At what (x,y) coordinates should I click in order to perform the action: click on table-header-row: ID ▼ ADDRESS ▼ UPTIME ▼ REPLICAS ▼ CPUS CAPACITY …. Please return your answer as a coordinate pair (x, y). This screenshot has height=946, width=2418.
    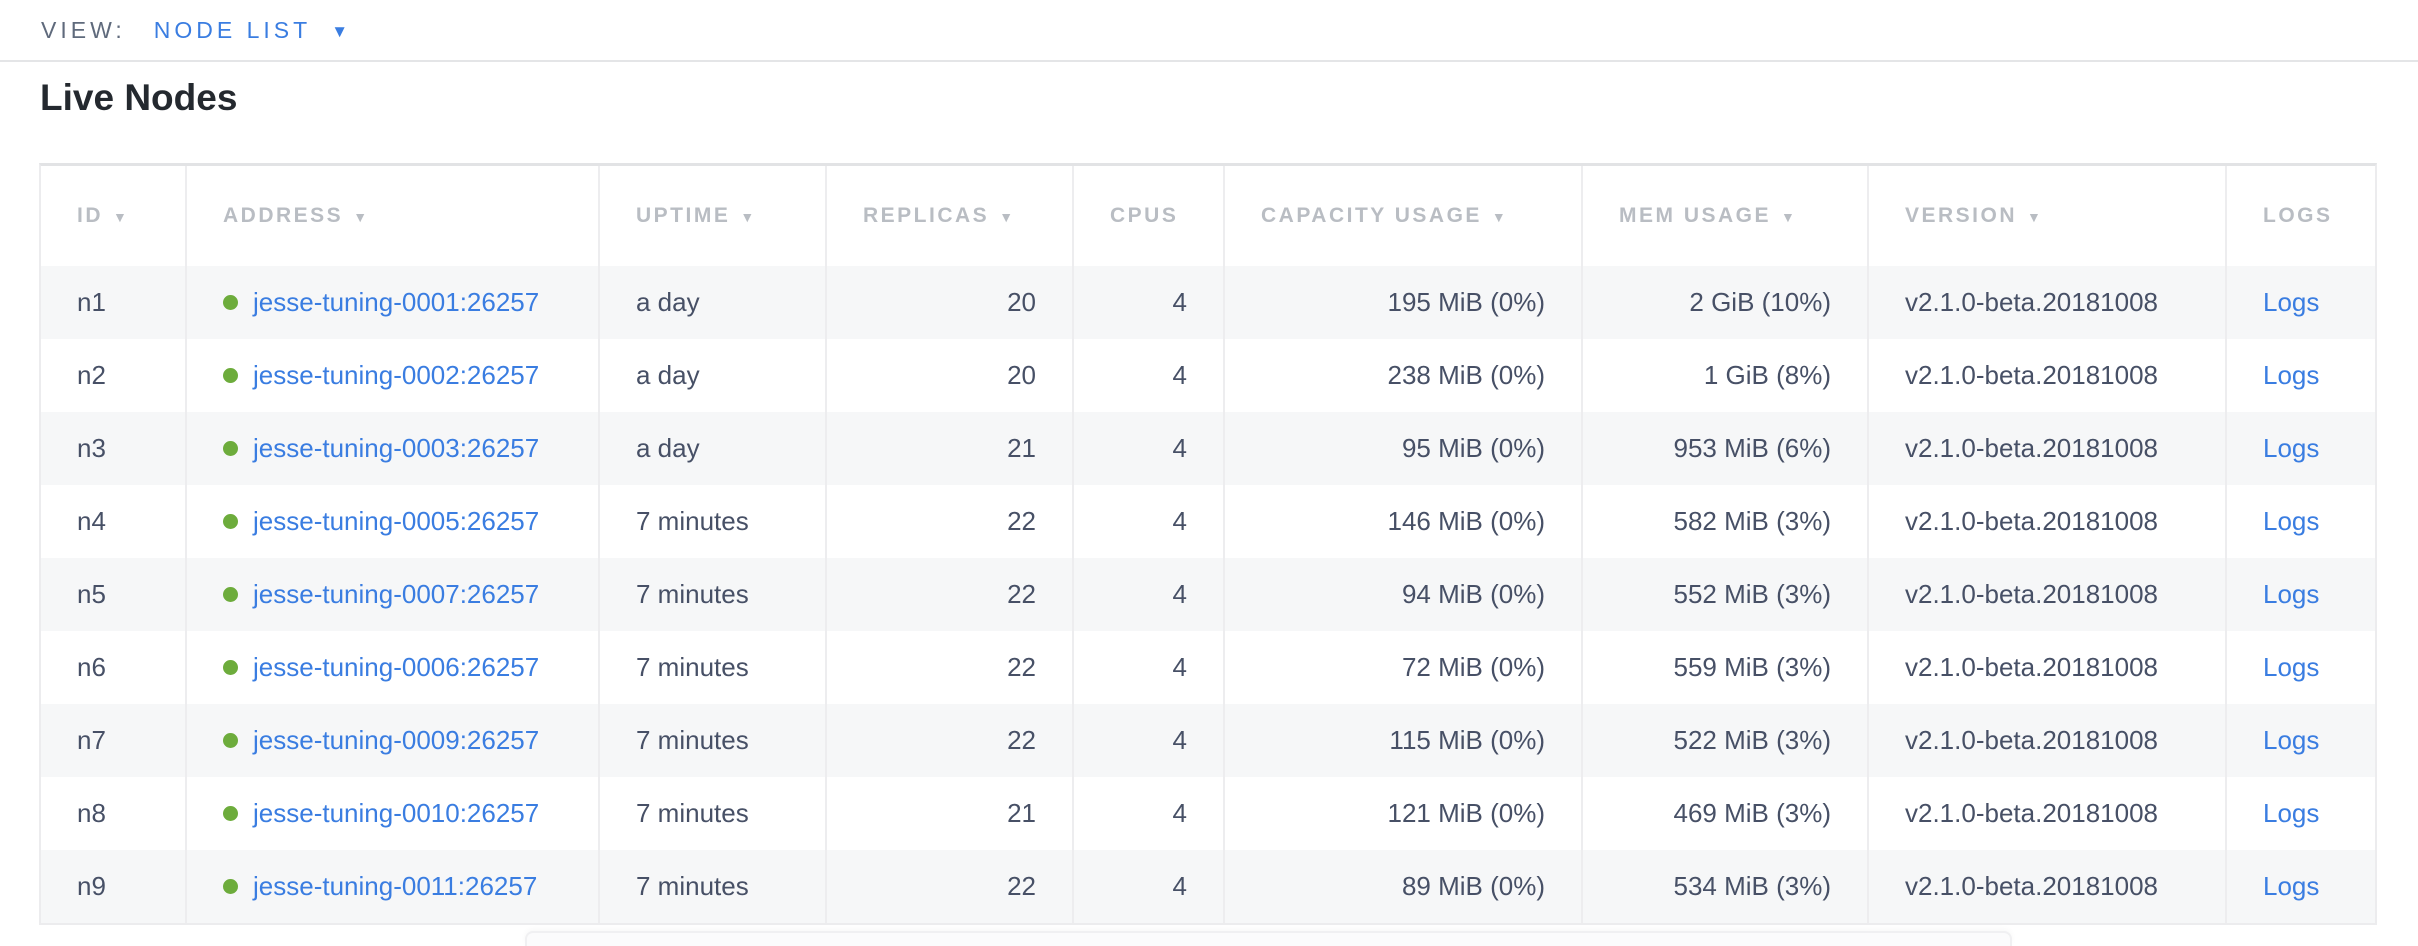
    Looking at the image, I should click on (1208, 216).